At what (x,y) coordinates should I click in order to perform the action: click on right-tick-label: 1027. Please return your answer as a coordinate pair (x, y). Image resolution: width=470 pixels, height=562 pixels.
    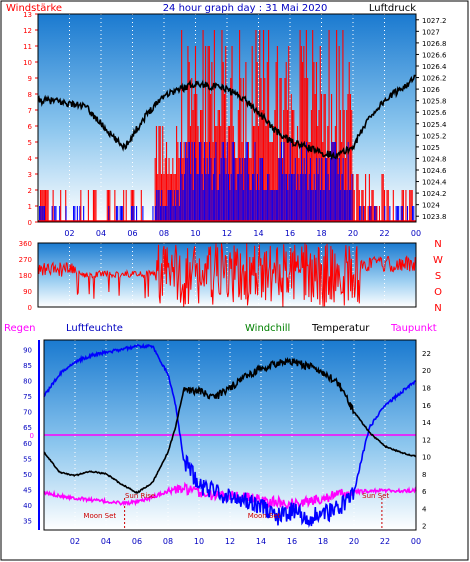
    Looking at the image, I should click on (431, 32).